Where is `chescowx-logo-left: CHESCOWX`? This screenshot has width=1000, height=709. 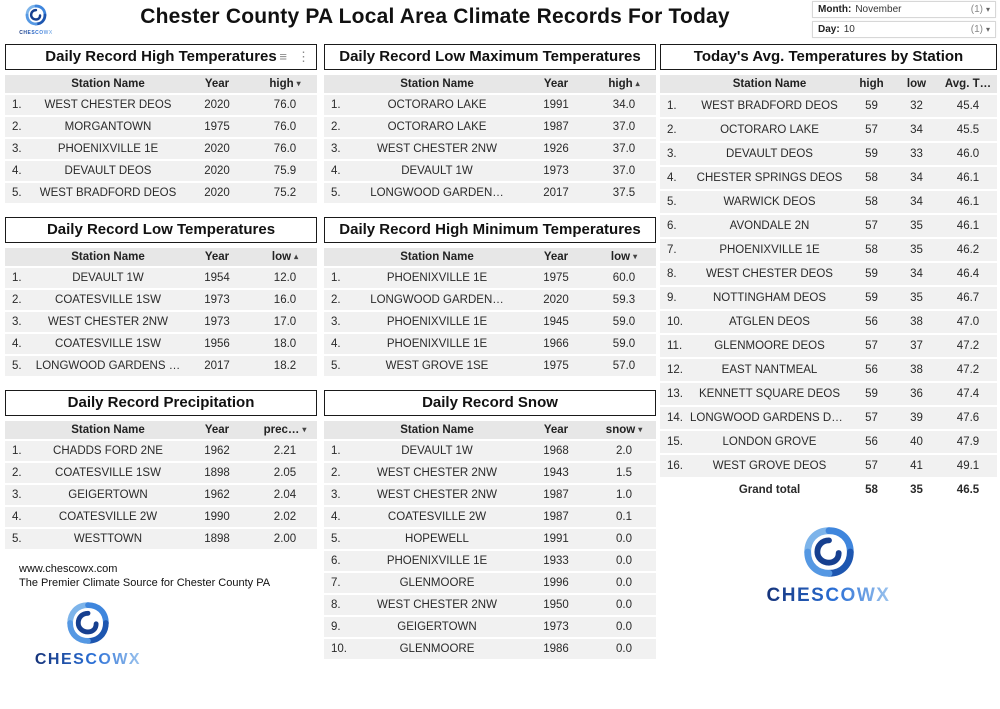
chescowx-logo-left: CHESCOWX is located at coordinates (88, 633).